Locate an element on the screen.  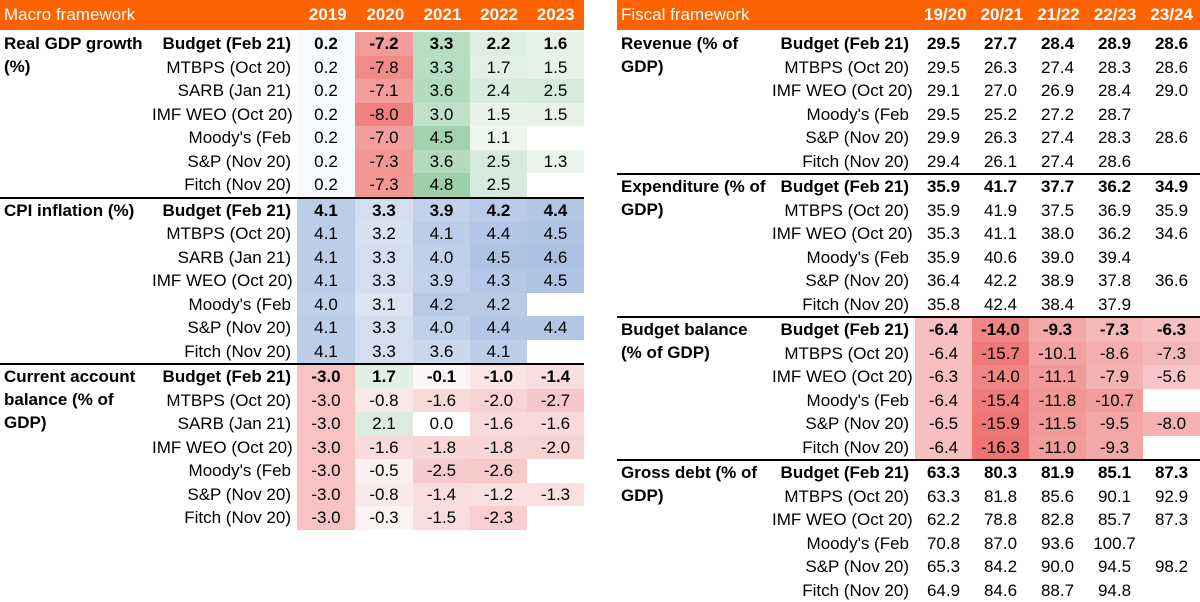
value-cell: 38.0 is located at coordinates (1057, 234).